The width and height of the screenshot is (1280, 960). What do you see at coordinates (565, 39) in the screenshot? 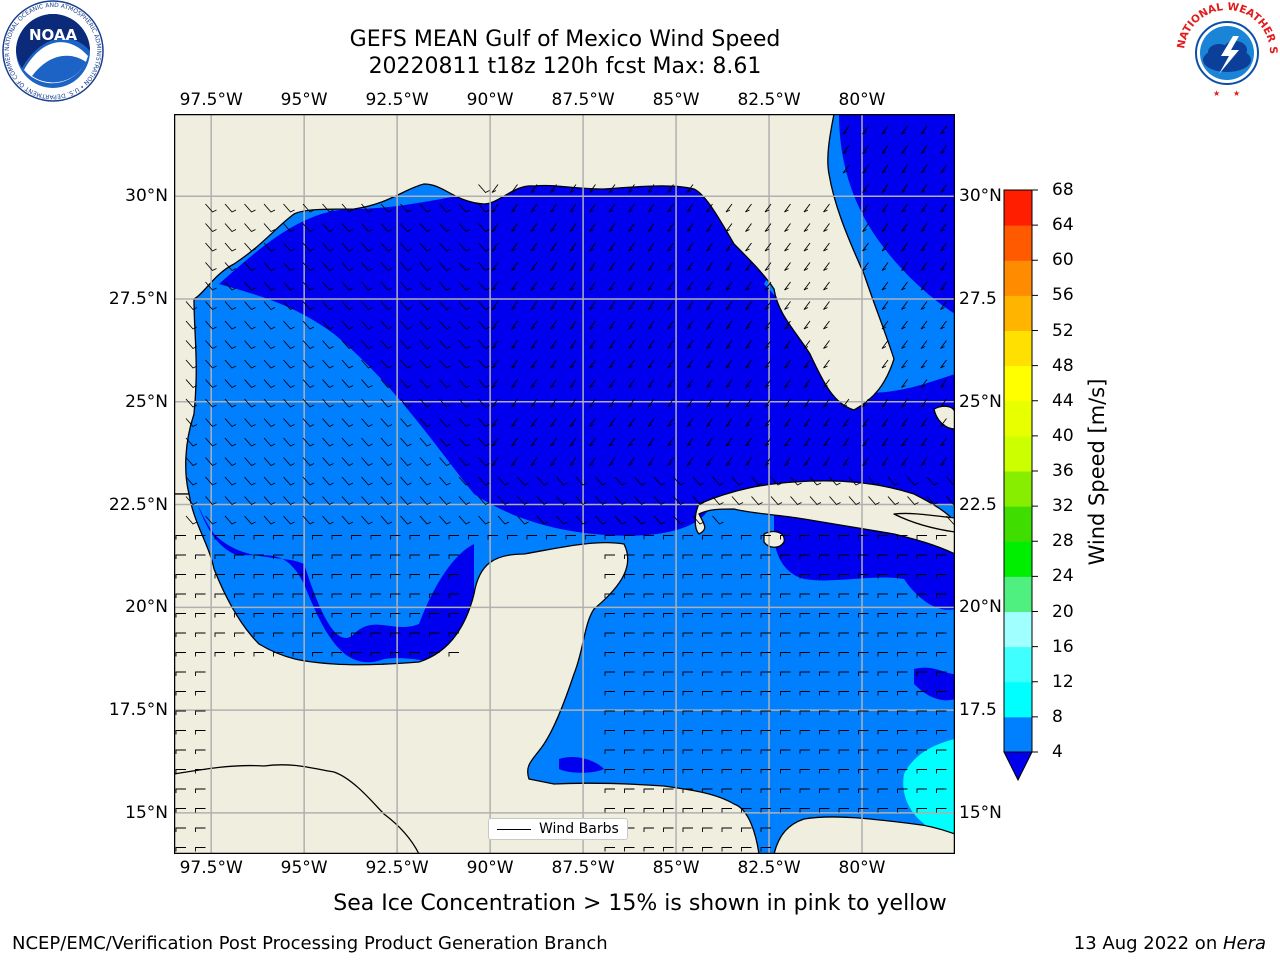
I see `chart-title-line1: GEFS MEAN Gulf of Mexico Wind Speed` at bounding box center [565, 39].